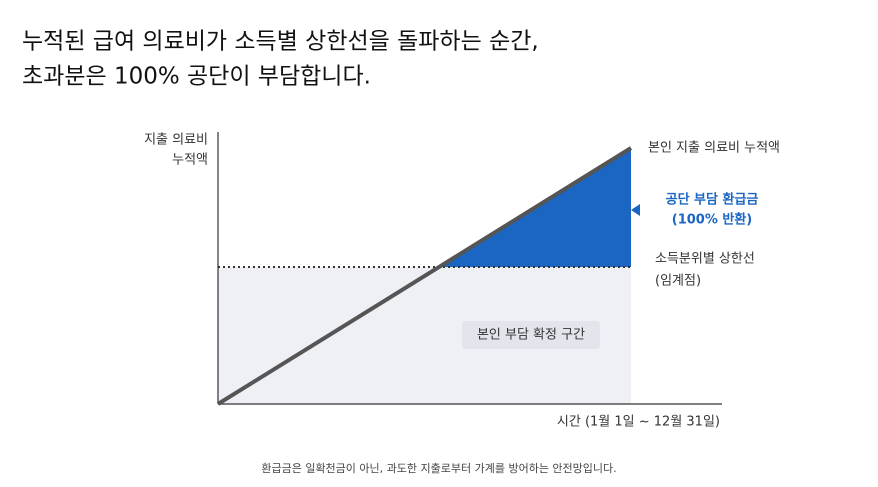 This screenshot has height=487, width=878. What do you see at coordinates (712, 220) in the screenshot?
I see `refund-label: (100% 반환)` at bounding box center [712, 220].